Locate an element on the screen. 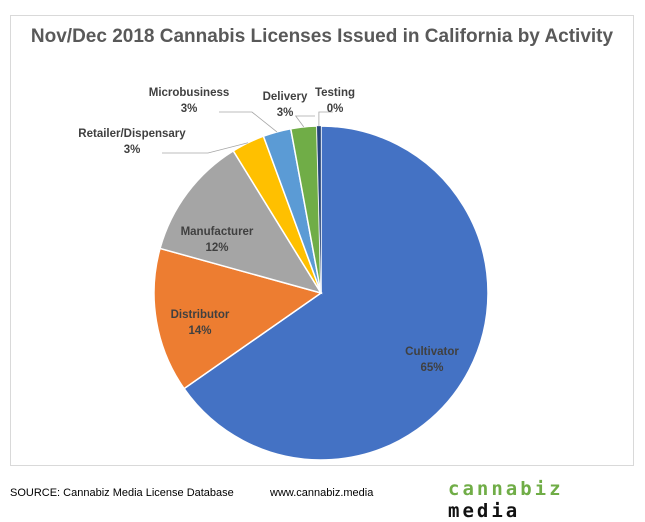  pie-slice-manufacturer is located at coordinates (241, 222).